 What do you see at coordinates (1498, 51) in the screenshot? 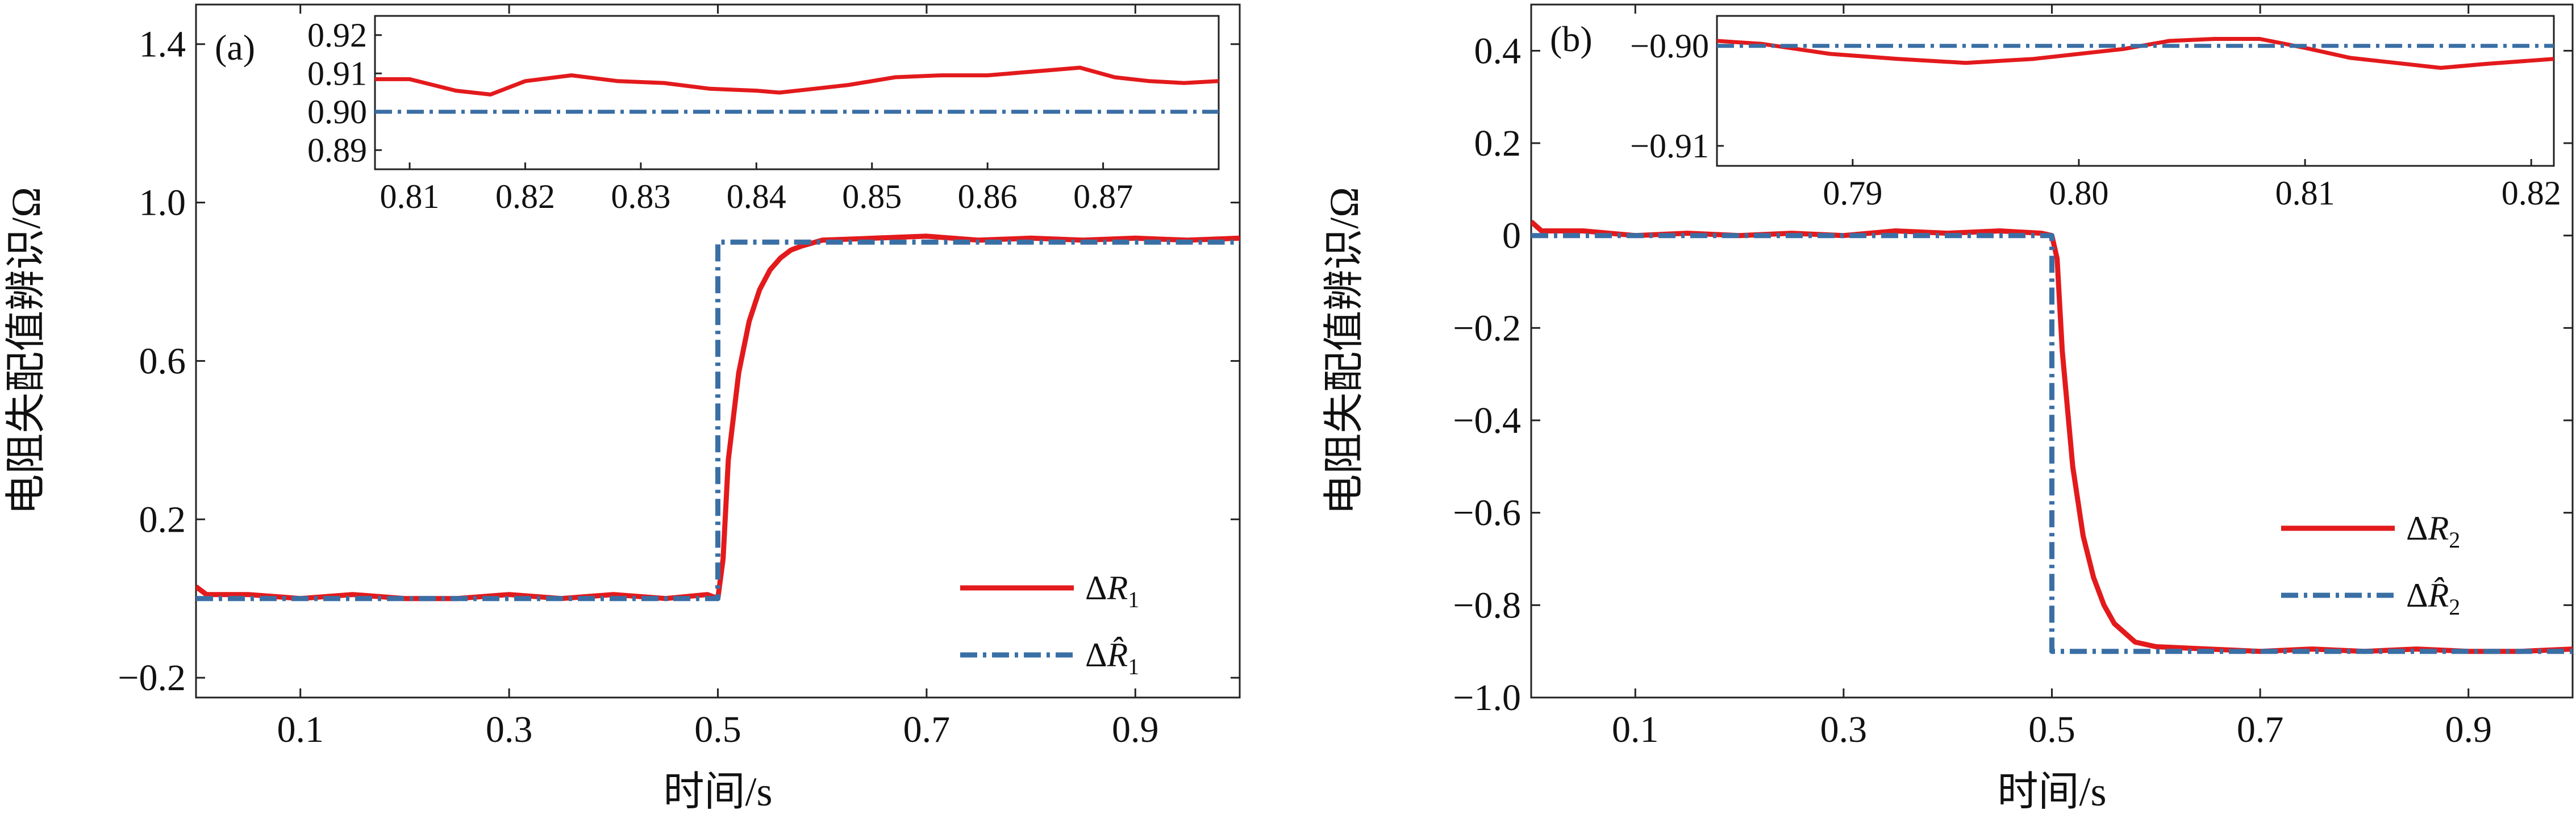
I see `panel-b-ytick-label: 0.4` at bounding box center [1498, 51].